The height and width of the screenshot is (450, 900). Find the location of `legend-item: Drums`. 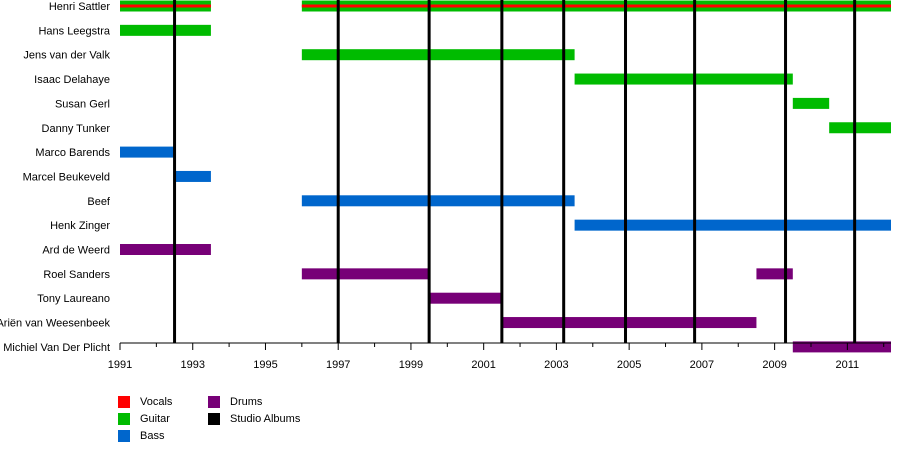

legend-item: Drums is located at coordinates (254, 401).